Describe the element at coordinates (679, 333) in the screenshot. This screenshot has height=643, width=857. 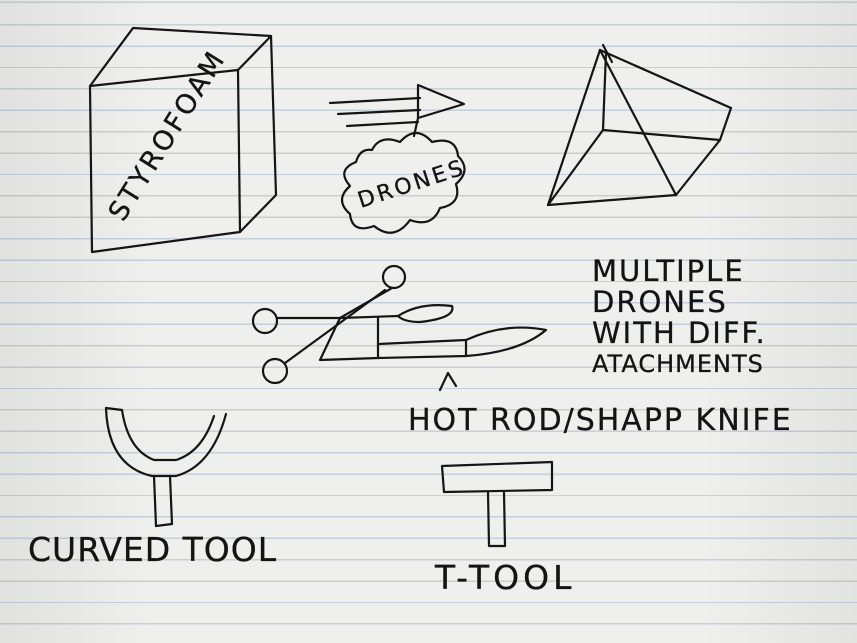
I see `note-line: WITH DIFF.` at that location.